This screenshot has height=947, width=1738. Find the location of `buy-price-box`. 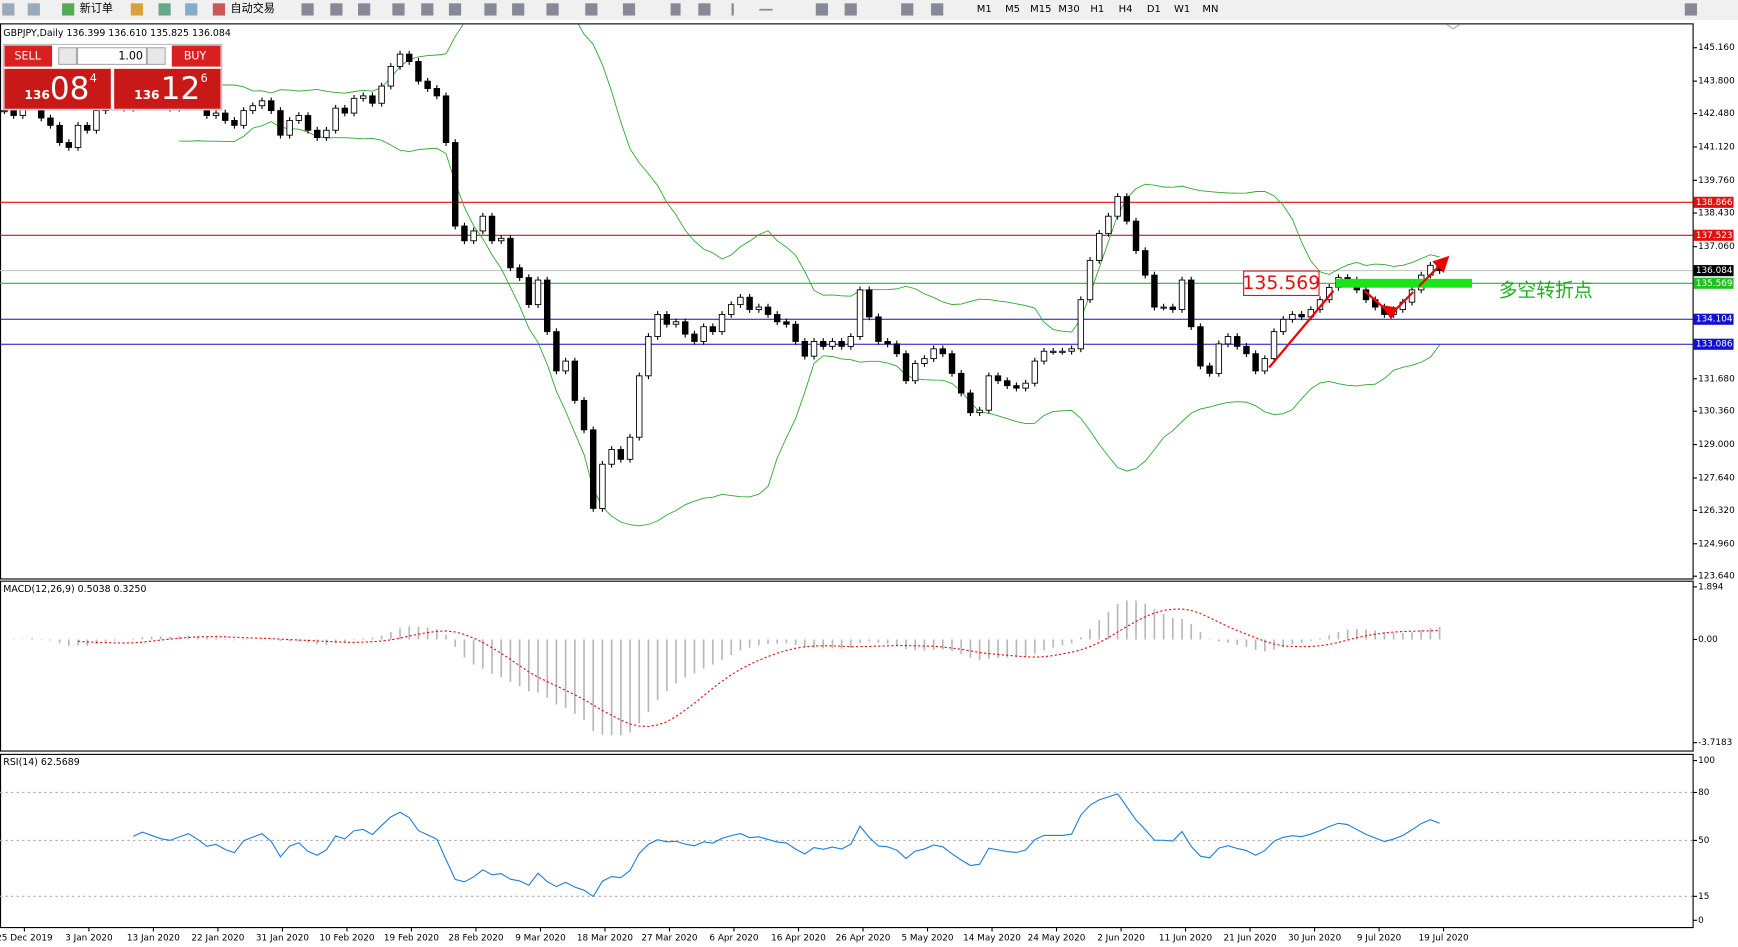

buy-price-box is located at coordinates (167, 88).